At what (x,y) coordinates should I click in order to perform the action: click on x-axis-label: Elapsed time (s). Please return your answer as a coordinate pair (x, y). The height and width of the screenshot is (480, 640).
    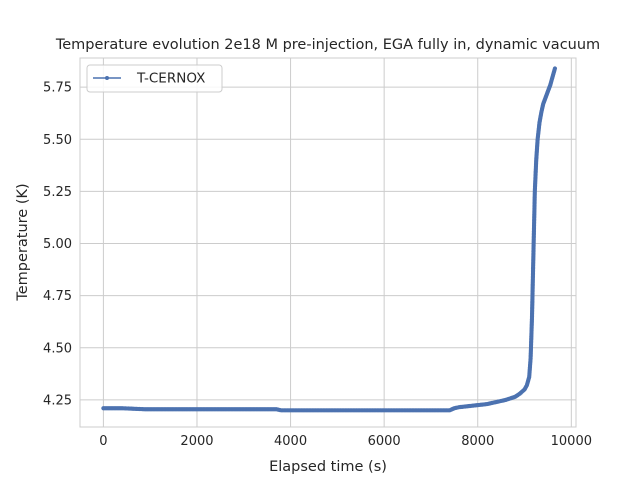
    Looking at the image, I should click on (328, 467).